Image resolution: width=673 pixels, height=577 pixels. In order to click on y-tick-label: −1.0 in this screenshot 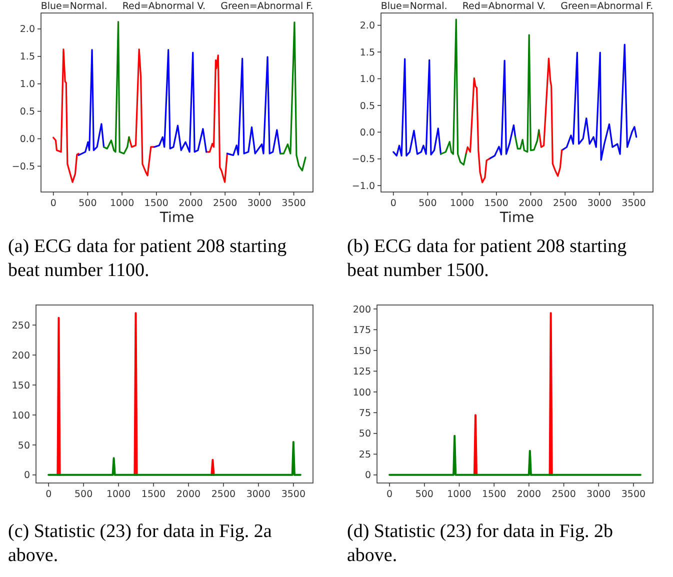, I will do `click(363, 186)`.